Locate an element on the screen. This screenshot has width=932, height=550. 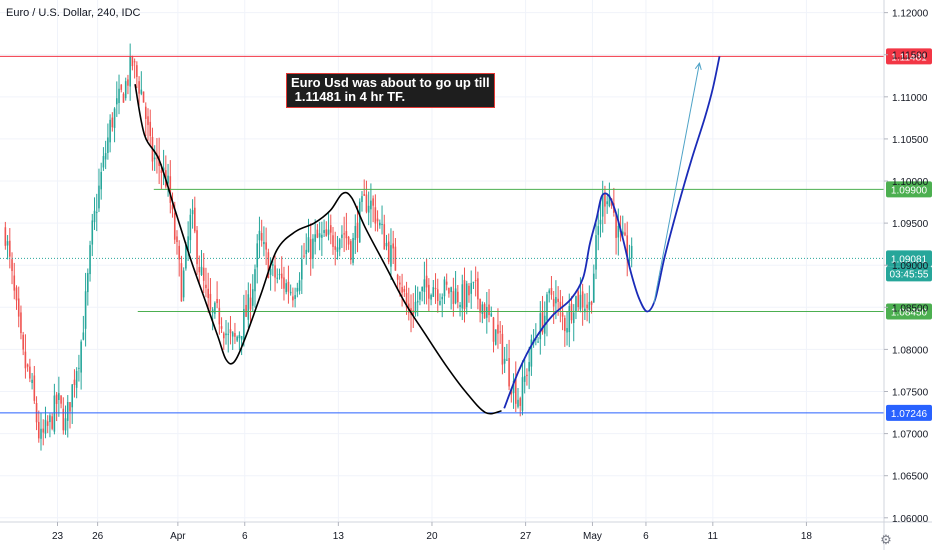
price-label-zone: 1.08450 is located at coordinates (909, 311).